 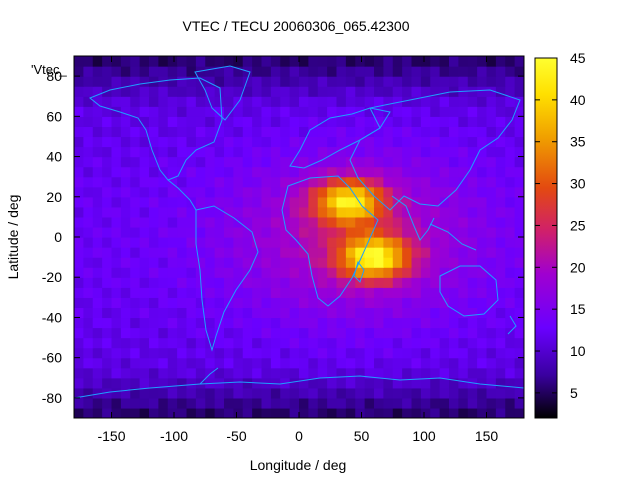 I want to click on y-tick-label: -40, so click(x=52, y=317).